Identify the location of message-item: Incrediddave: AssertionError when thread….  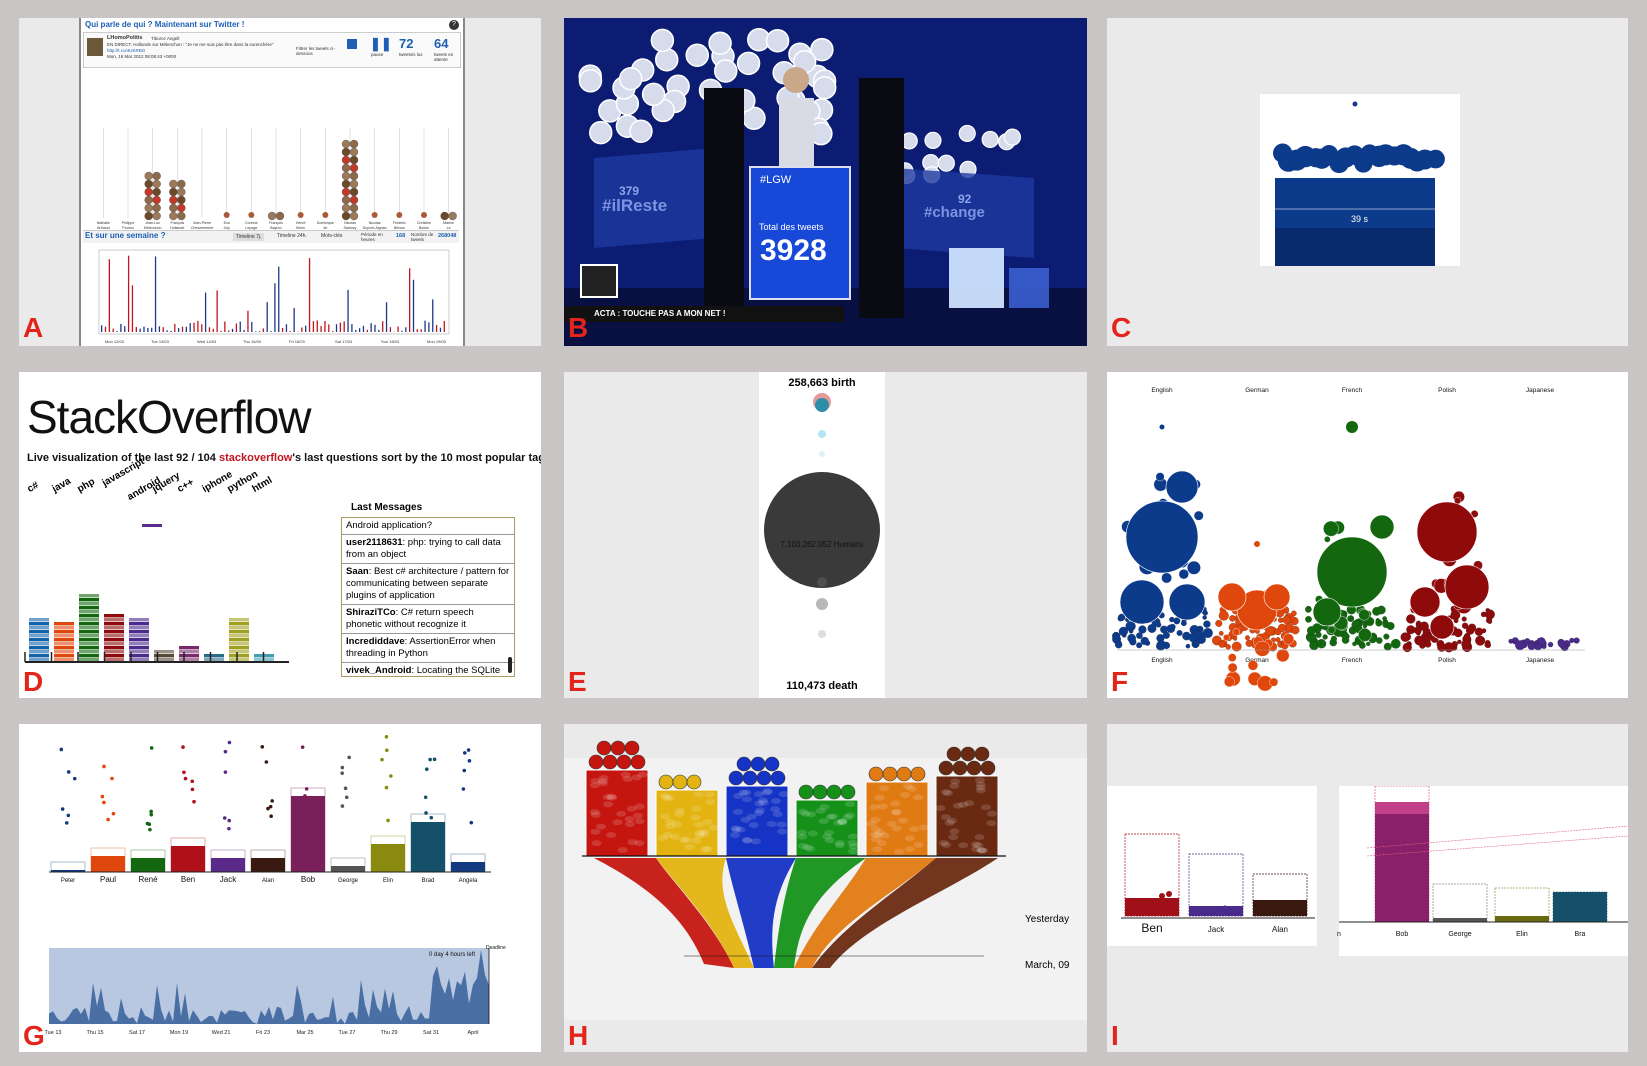
(428, 648).